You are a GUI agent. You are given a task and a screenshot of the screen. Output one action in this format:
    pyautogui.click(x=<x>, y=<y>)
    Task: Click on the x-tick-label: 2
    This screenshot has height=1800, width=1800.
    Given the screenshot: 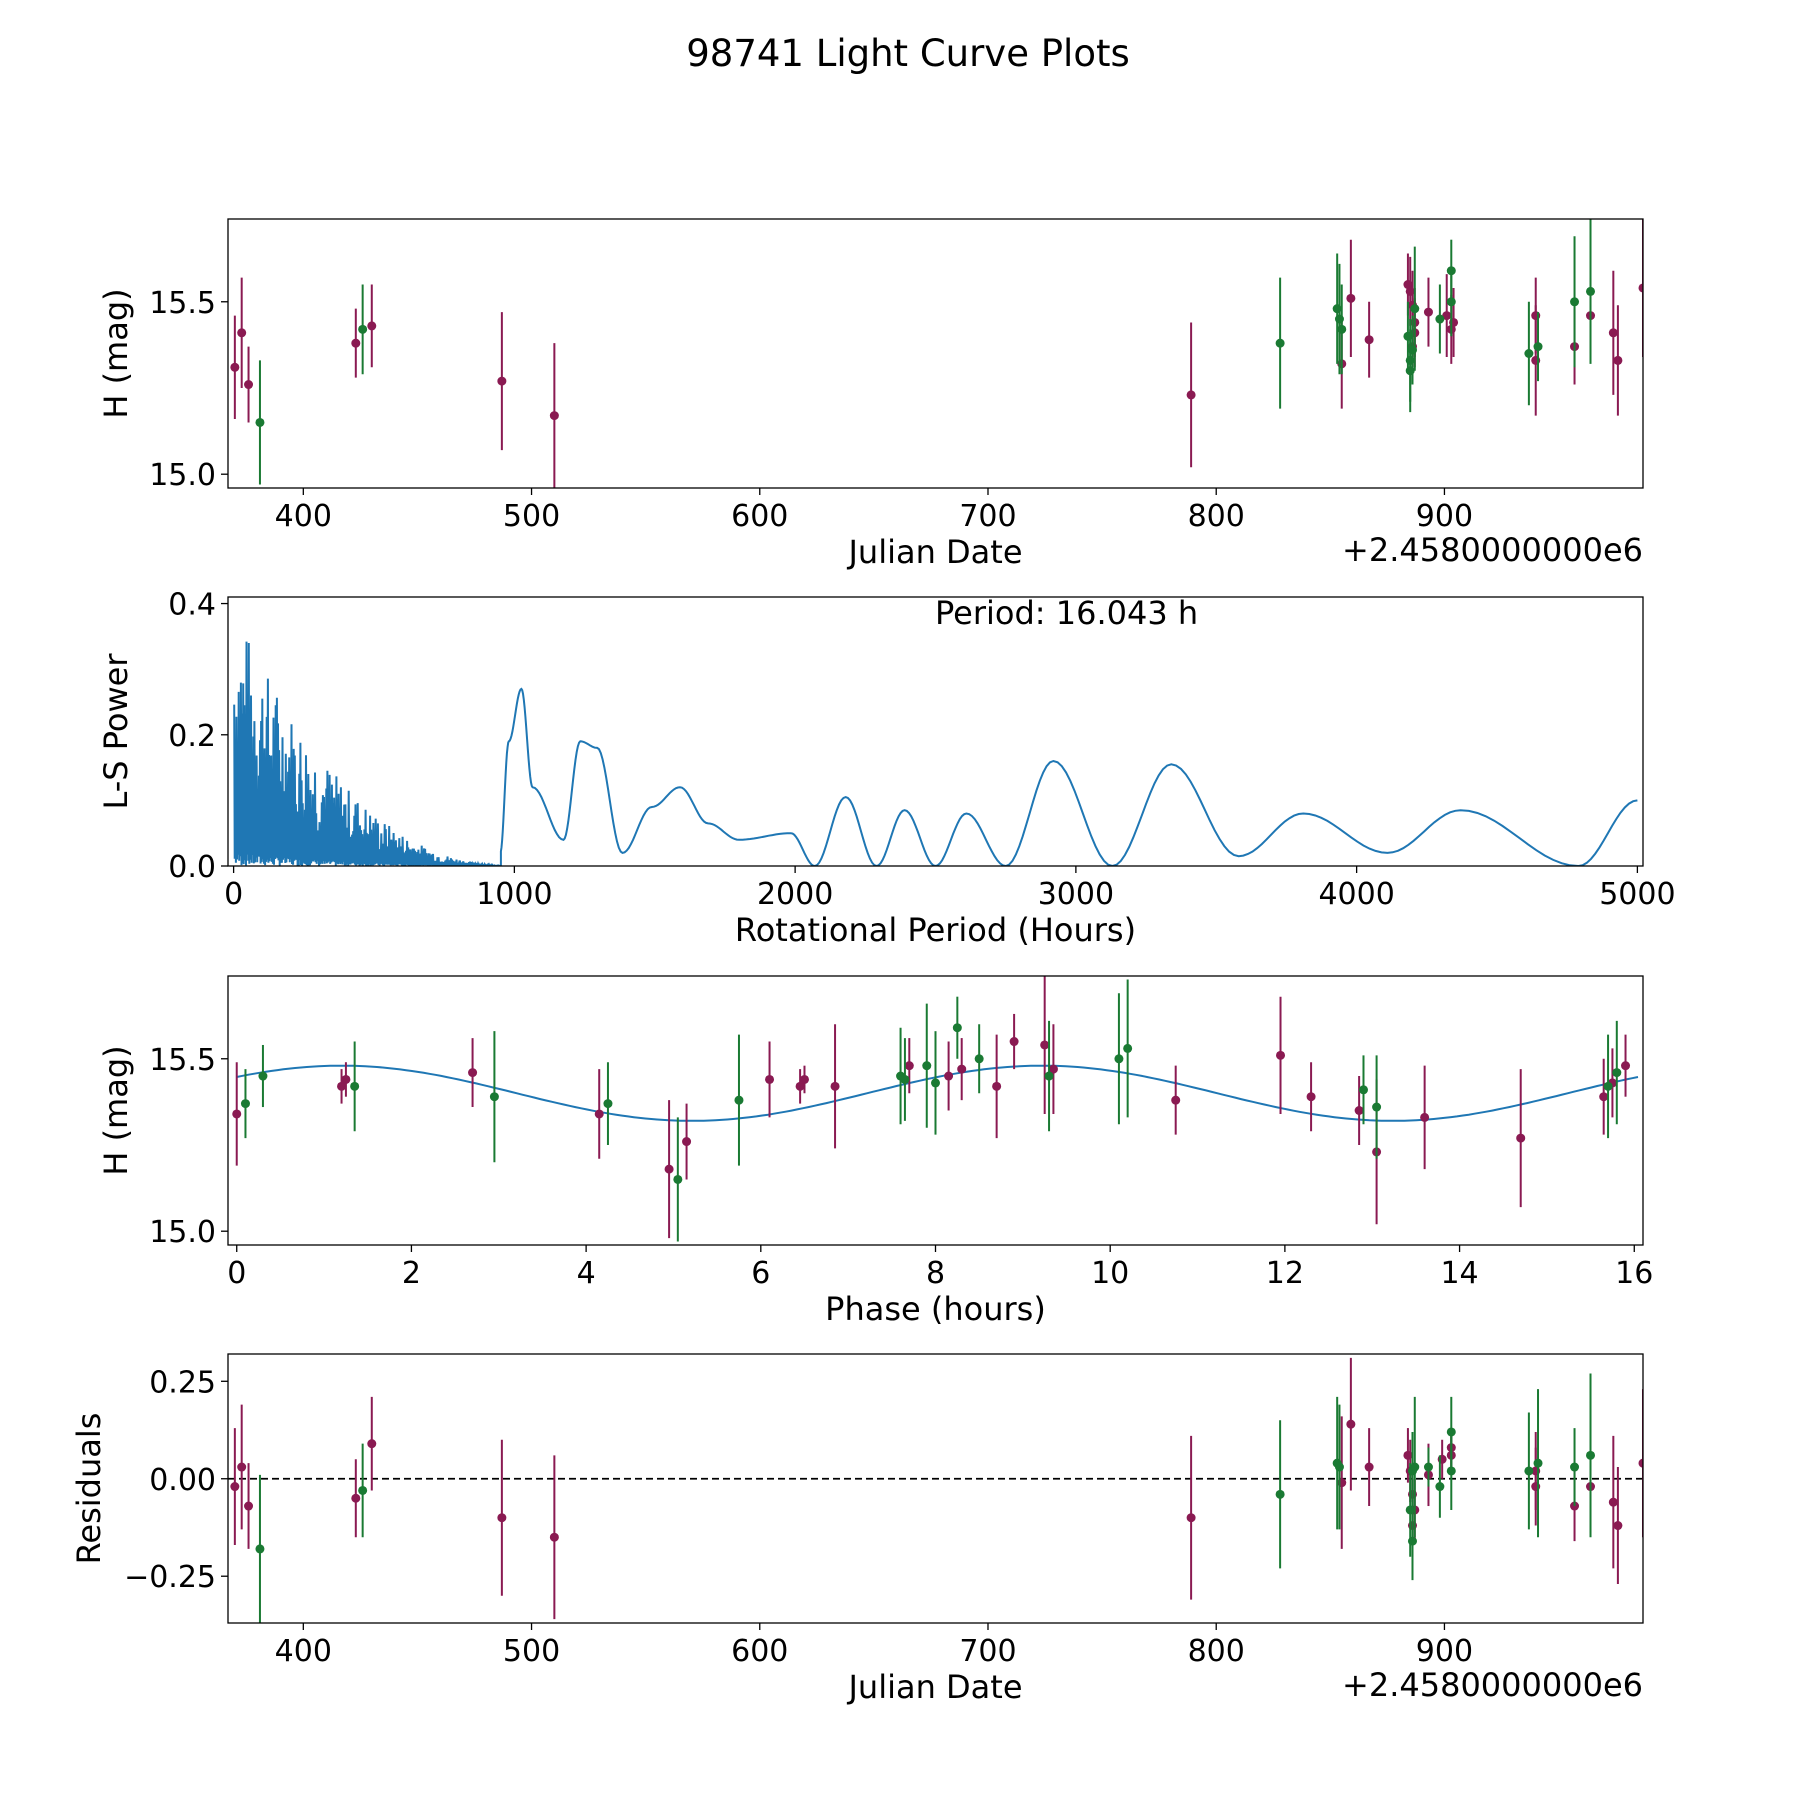 What is the action you would take?
    pyautogui.click(x=411, y=1273)
    